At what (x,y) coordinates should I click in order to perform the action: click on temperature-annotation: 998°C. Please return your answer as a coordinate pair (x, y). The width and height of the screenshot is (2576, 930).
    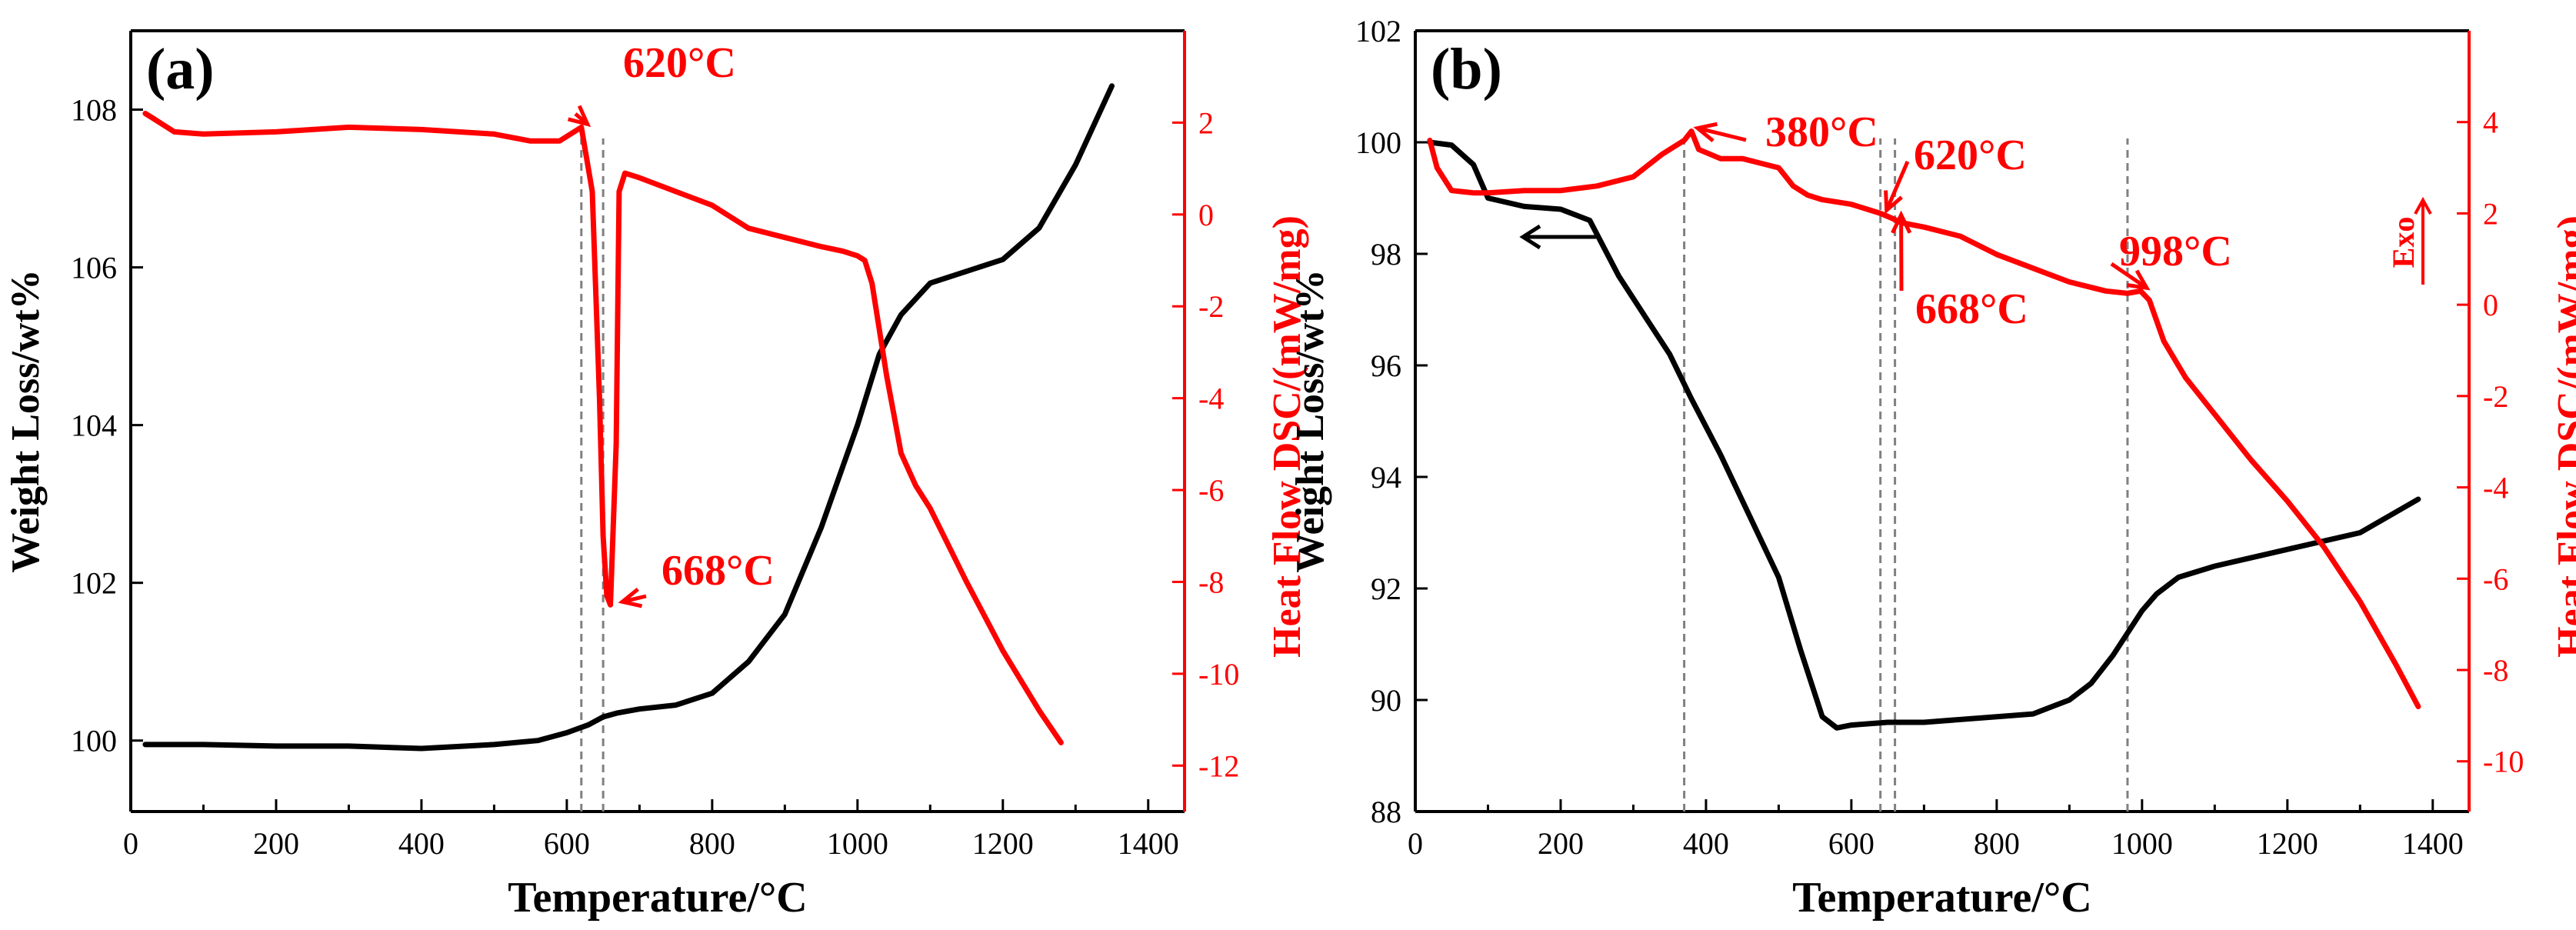
    Looking at the image, I should click on (2175, 251).